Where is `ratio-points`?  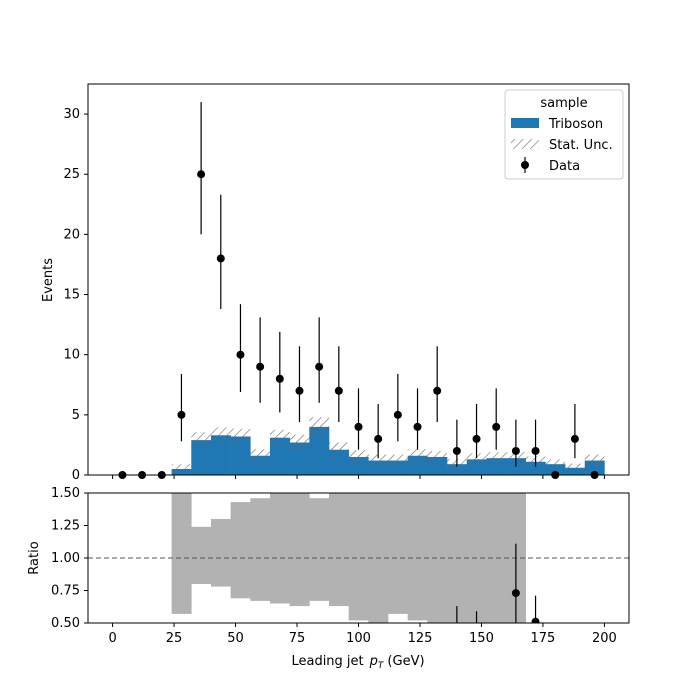 ratio-points is located at coordinates (498, 583).